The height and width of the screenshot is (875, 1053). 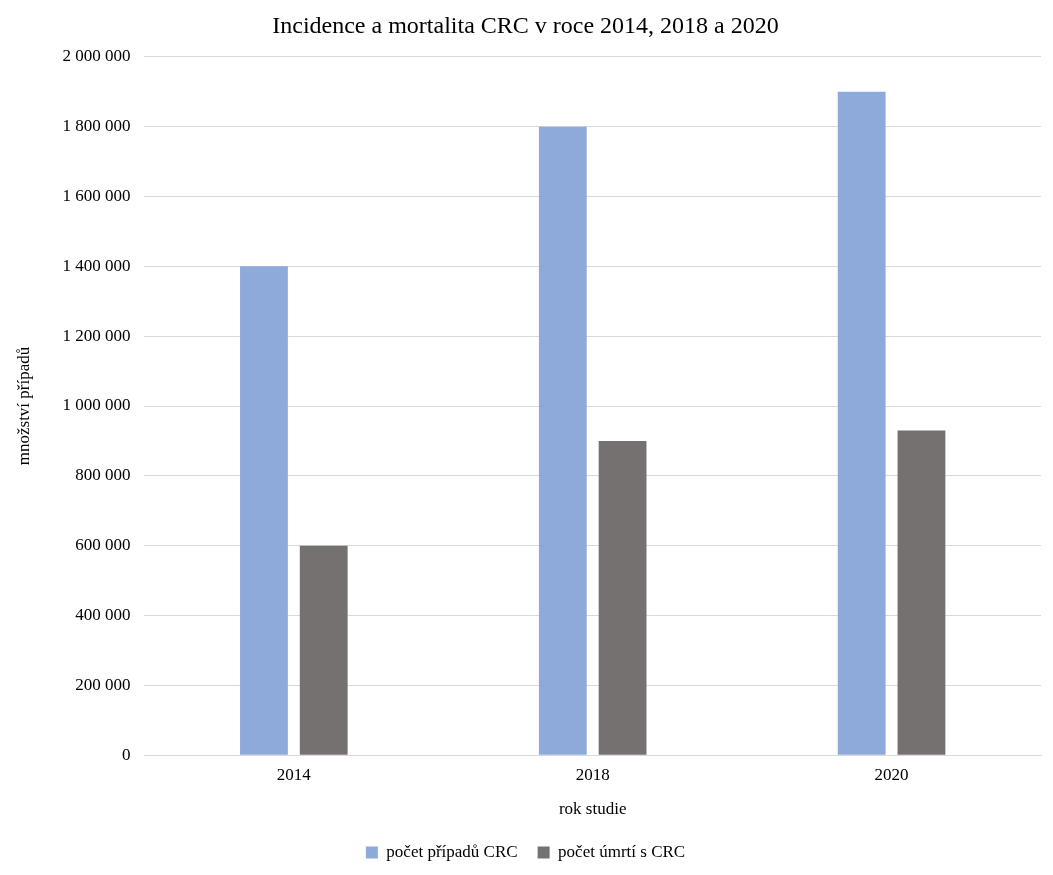 What do you see at coordinates (592, 774) in the screenshot?
I see `x-tick-label: 2018` at bounding box center [592, 774].